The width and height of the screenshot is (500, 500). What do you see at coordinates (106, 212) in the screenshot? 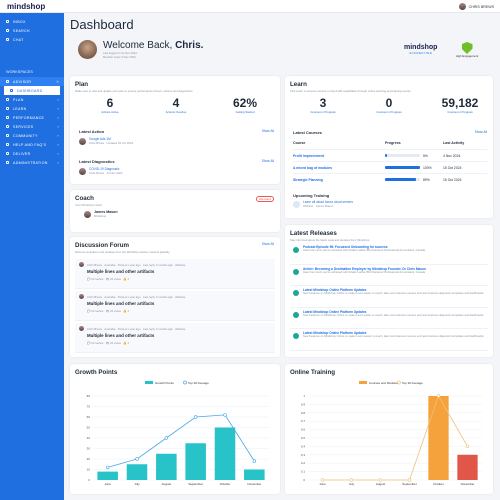
I see `coach-name: James Mason` at bounding box center [106, 212].